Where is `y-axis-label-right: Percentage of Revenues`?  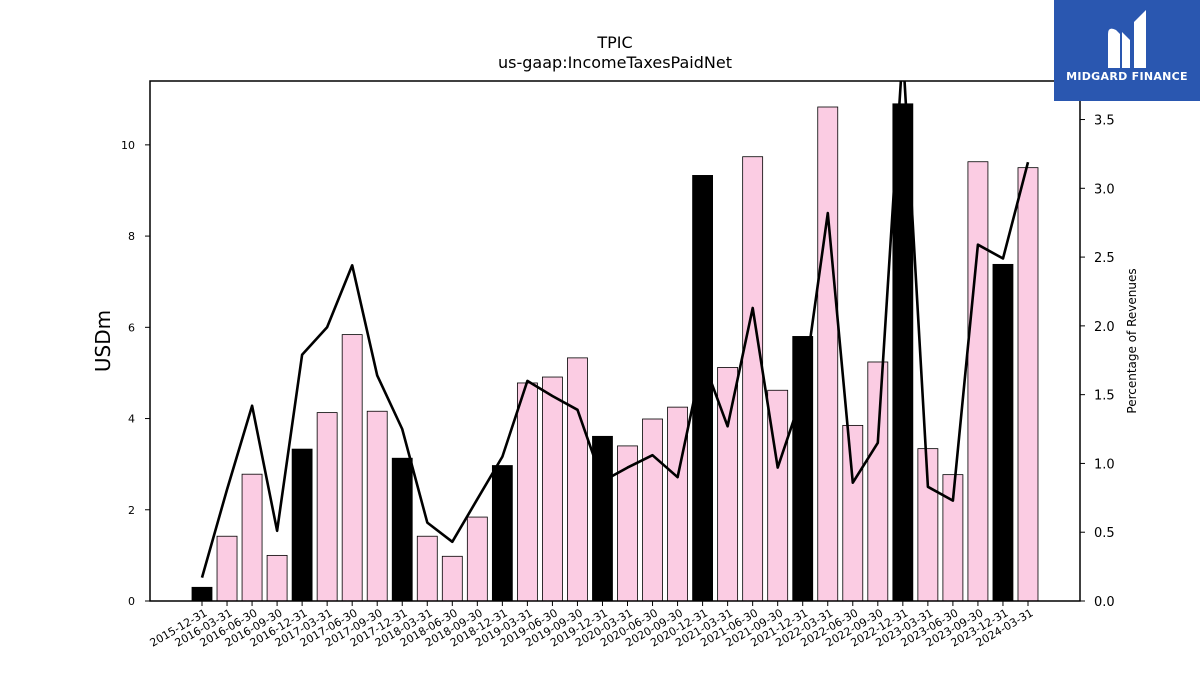 y-axis-label-right: Percentage of Revenues is located at coordinates (1132, 340).